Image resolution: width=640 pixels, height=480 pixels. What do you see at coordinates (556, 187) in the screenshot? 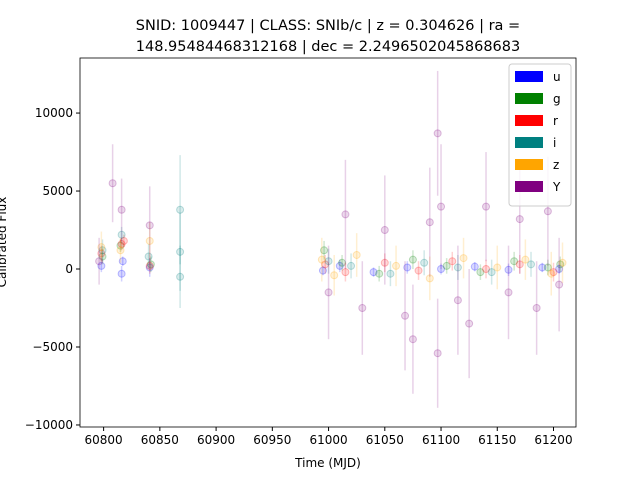
I see `legend-label: Y` at bounding box center [556, 187].